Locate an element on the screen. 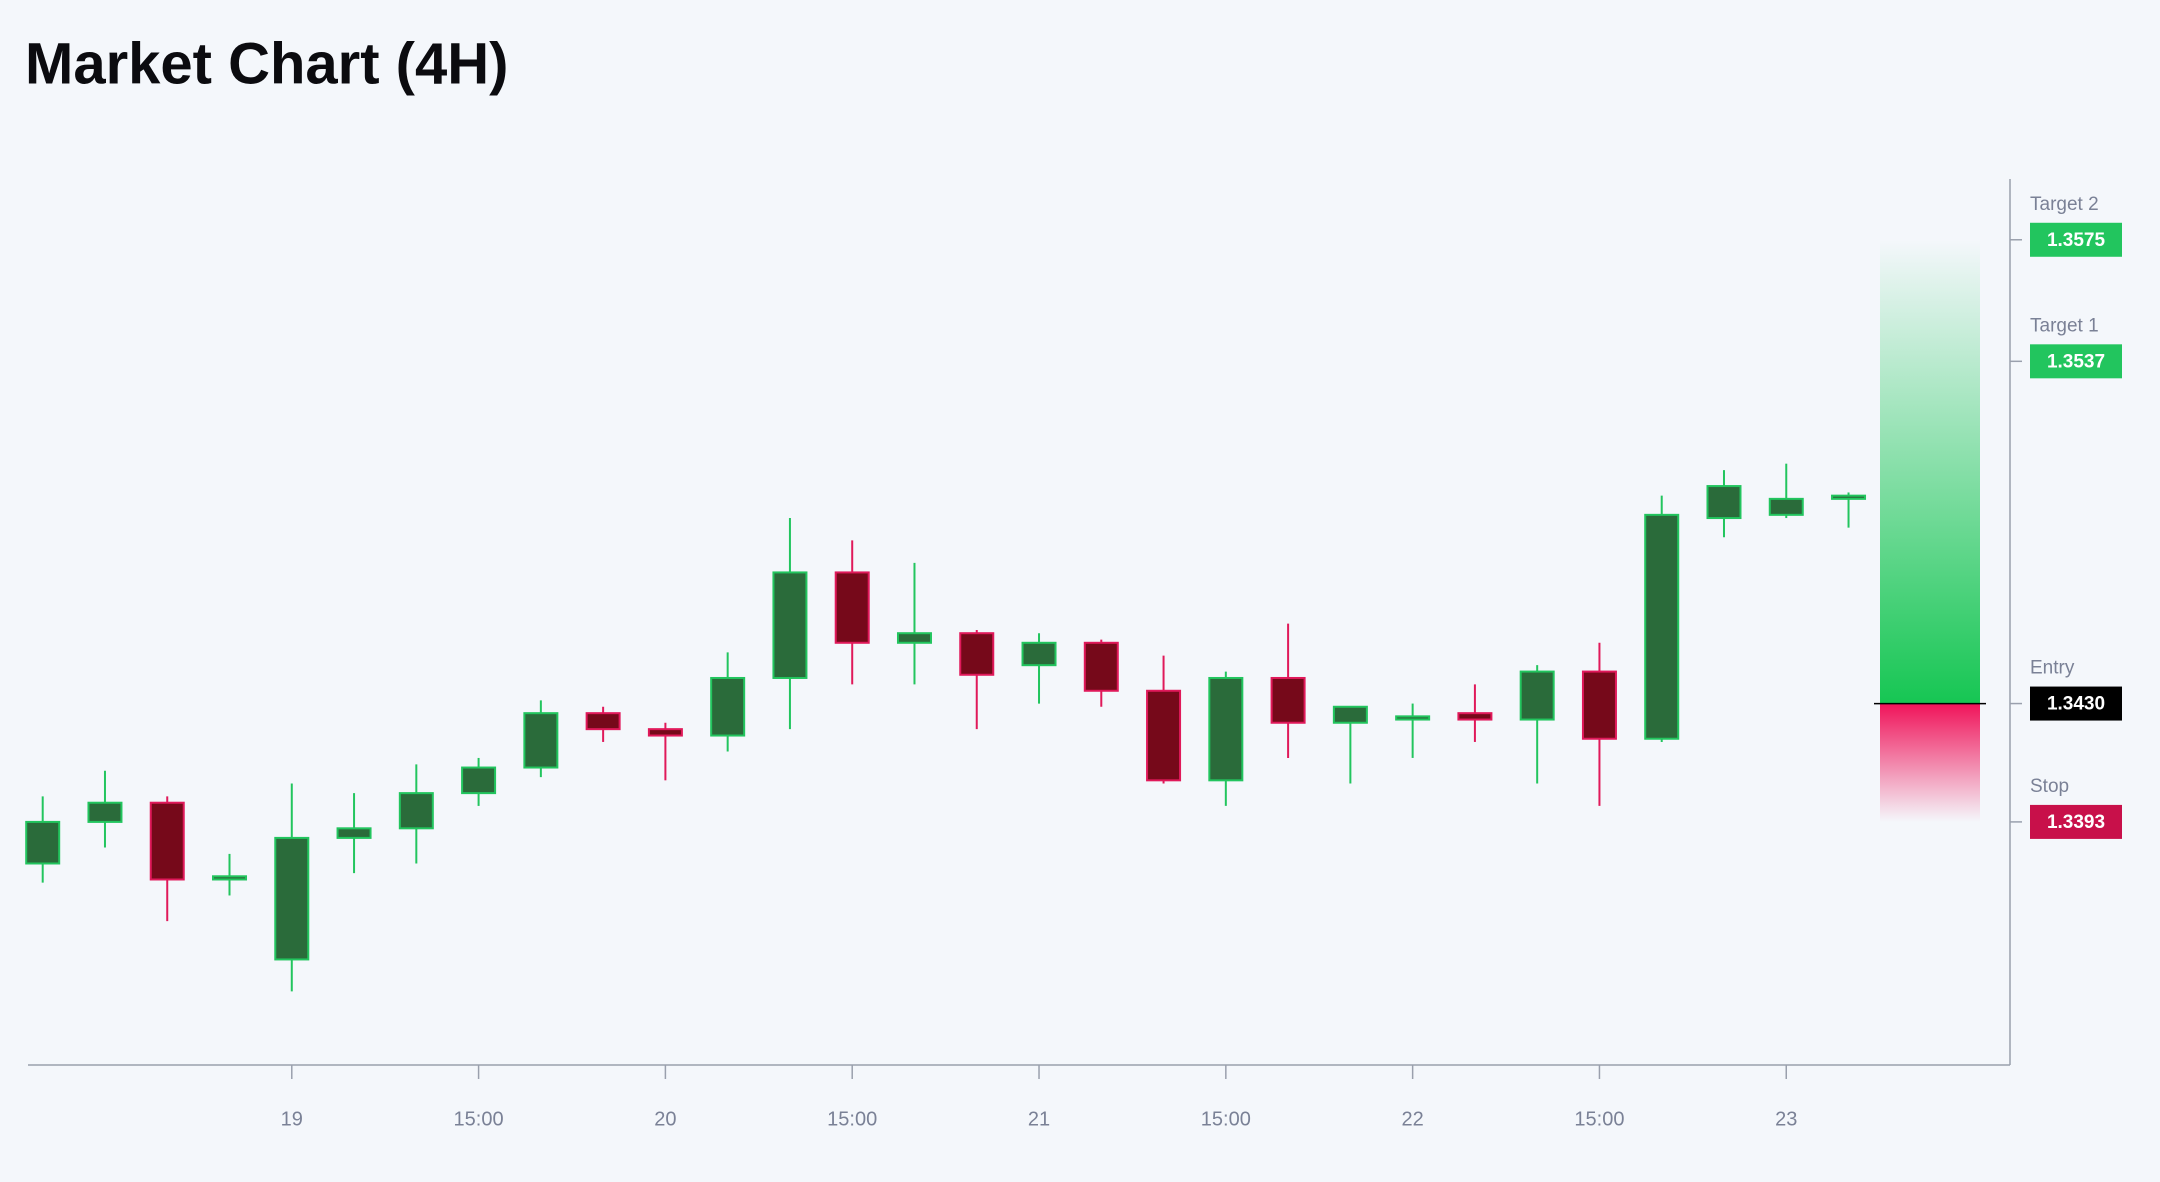 This screenshot has height=1182, width=2160. x-tick-label: 21 is located at coordinates (1039, 1119).